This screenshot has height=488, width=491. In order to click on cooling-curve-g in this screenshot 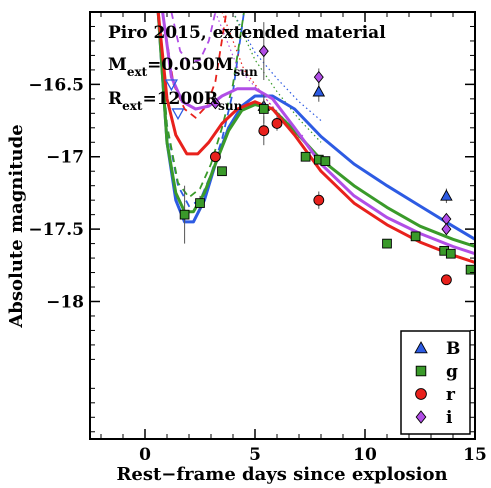, I will do `click(201, 105)`.